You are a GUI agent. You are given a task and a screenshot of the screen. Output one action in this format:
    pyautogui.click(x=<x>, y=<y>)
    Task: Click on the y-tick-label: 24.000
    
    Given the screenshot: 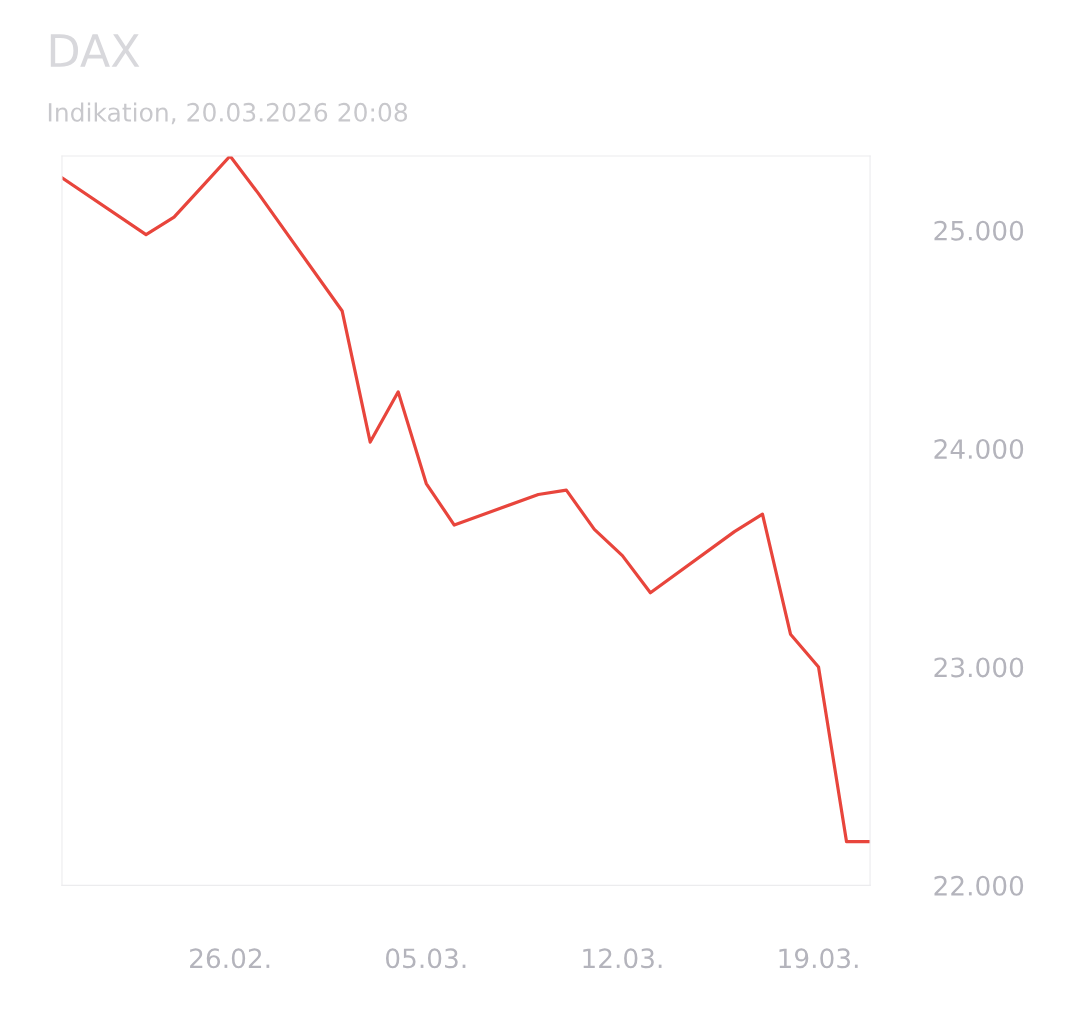 What is the action you would take?
    pyautogui.click(x=979, y=449)
    